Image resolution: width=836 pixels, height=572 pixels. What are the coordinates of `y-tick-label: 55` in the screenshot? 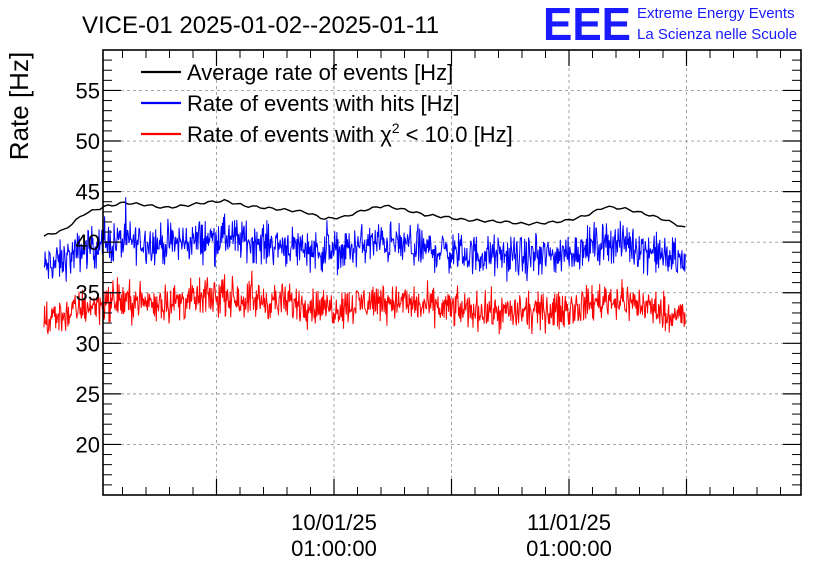 It's located at (88, 90).